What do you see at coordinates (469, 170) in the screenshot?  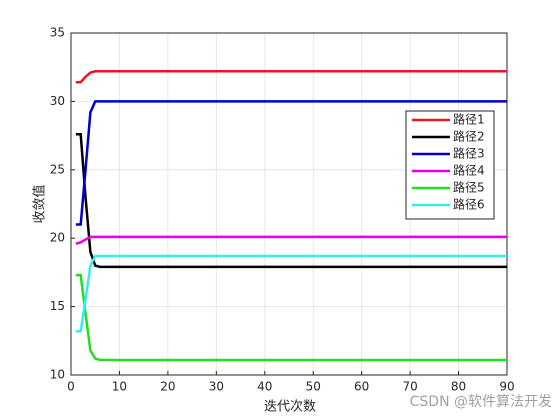 I see `legend-label: 路径4` at bounding box center [469, 170].